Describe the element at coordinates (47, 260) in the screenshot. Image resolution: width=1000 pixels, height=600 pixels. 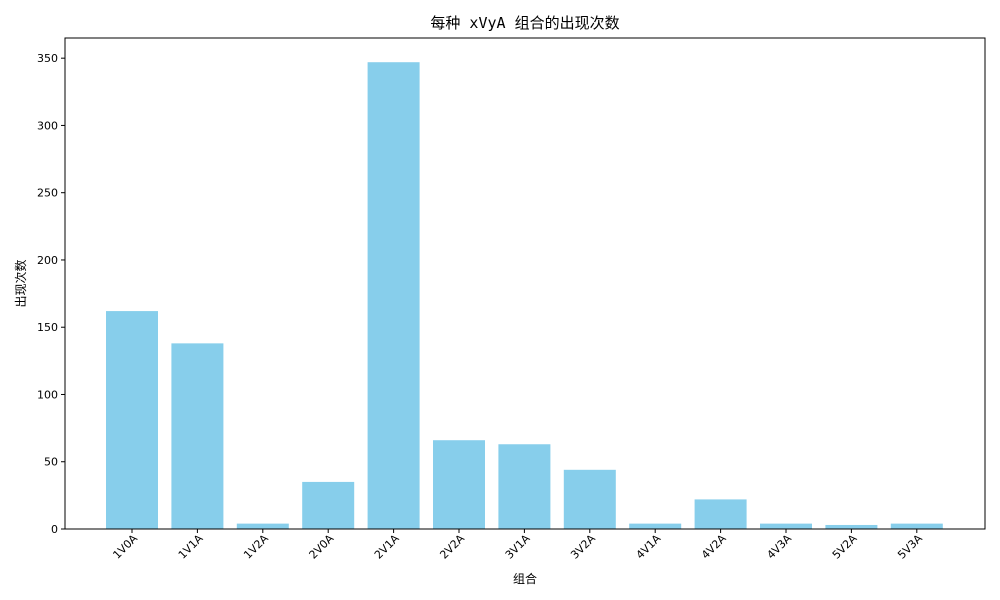
I see `y-tick-label: 200` at that location.